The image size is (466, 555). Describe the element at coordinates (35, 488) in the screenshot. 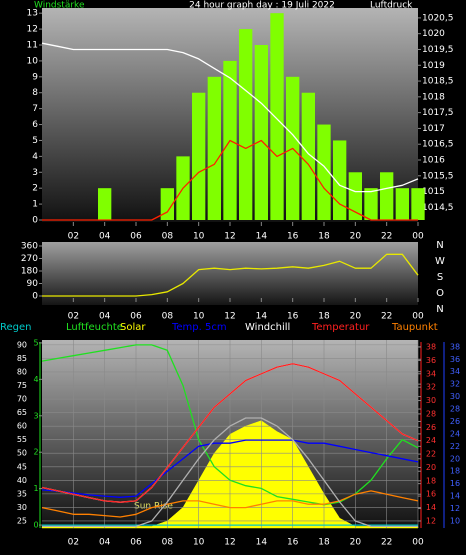

I see `y3-tick-label: 1` at that location.